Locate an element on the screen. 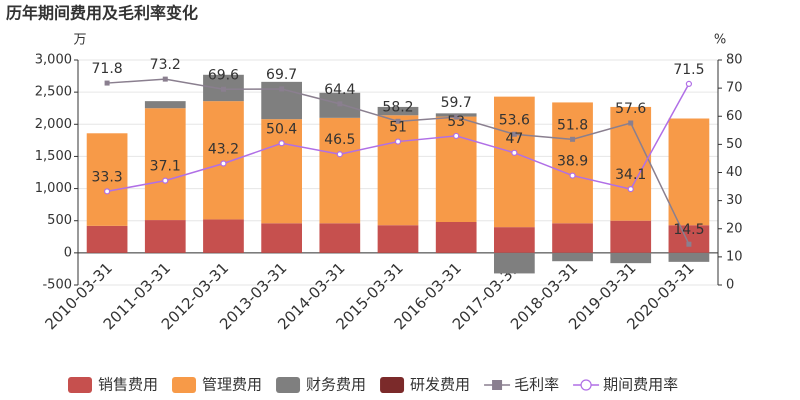  legend-item: 期间费用率 is located at coordinates (625, 385).